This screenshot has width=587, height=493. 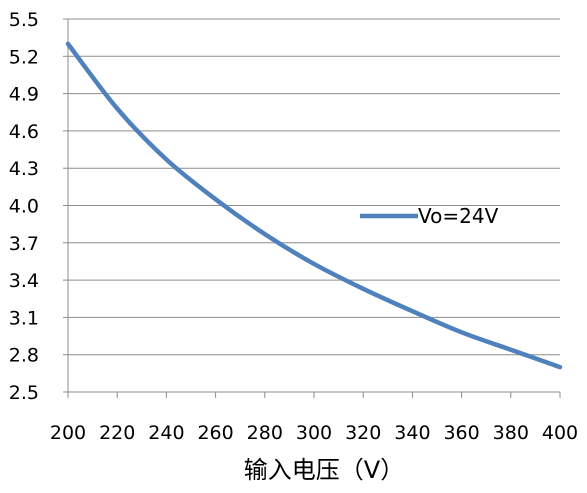 What do you see at coordinates (265, 433) in the screenshot?
I see `x-tick-label: 280` at bounding box center [265, 433].